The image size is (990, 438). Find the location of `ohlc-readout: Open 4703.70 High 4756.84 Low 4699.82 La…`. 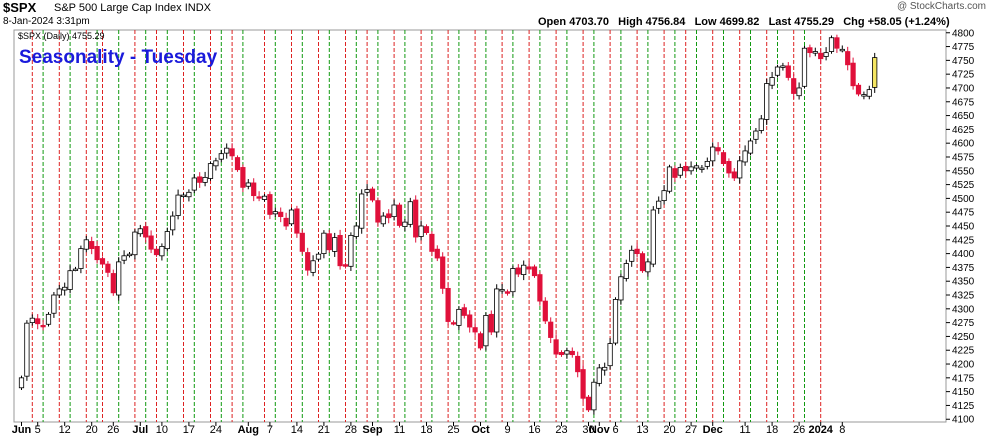

ohlc-readout: Open 4703.70 High 4756.84 Low 4699.82 La… is located at coordinates (744, 22).